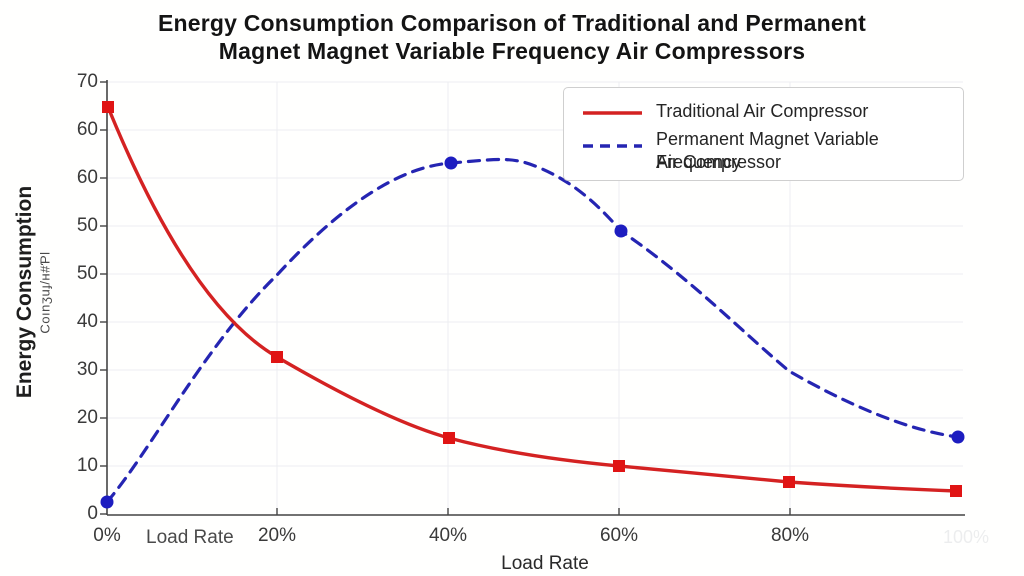 The image size is (1024, 576). What do you see at coordinates (87, 369) in the screenshot?
I see `y-tick-label-30: 30` at bounding box center [87, 369].